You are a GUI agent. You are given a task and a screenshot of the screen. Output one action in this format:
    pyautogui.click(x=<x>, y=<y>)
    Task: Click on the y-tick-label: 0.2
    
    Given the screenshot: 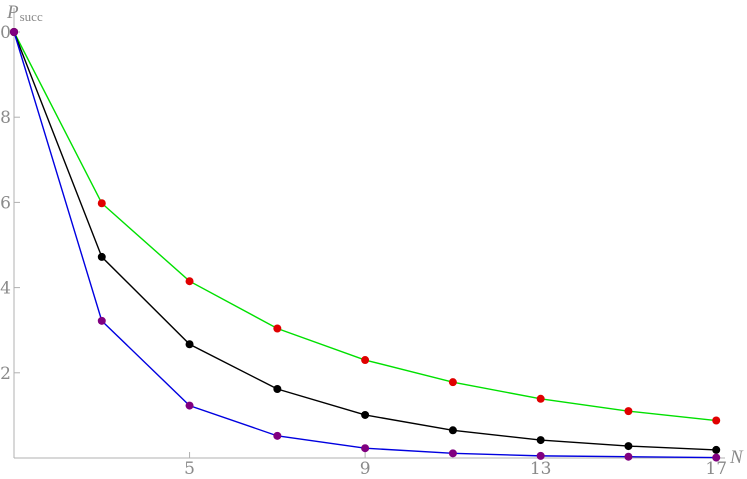 What is the action you would take?
    pyautogui.click(x=5, y=374)
    